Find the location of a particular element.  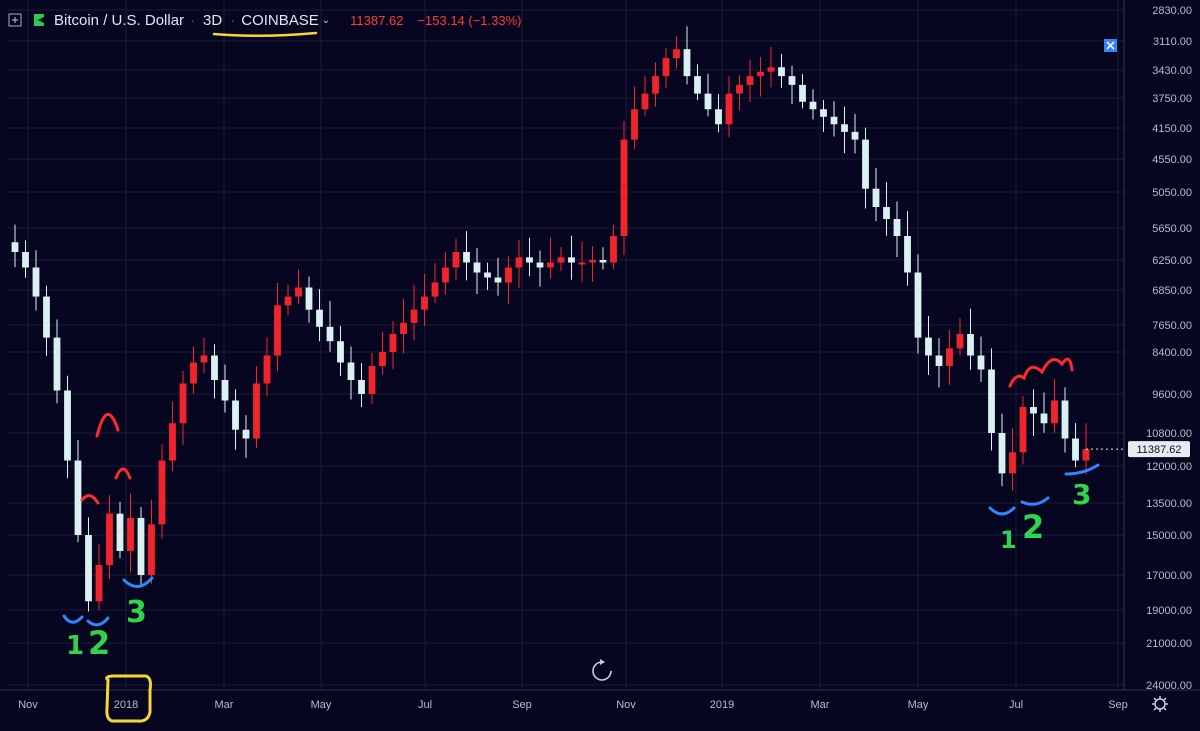

compare-toggle-icon is located at coordinates (1110, 45).